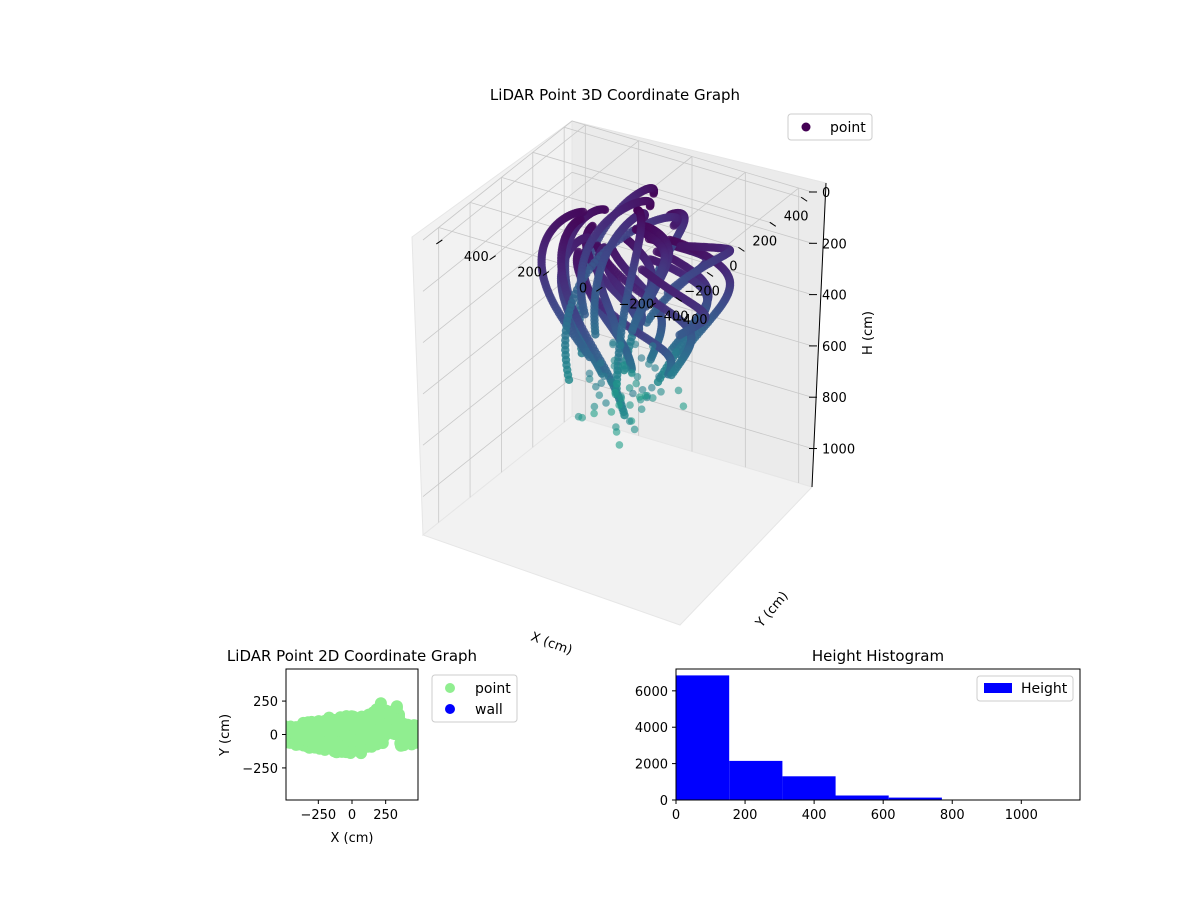 The height and width of the screenshot is (900, 1200). I want to click on legend-2d-label-point: point, so click(493, 689).